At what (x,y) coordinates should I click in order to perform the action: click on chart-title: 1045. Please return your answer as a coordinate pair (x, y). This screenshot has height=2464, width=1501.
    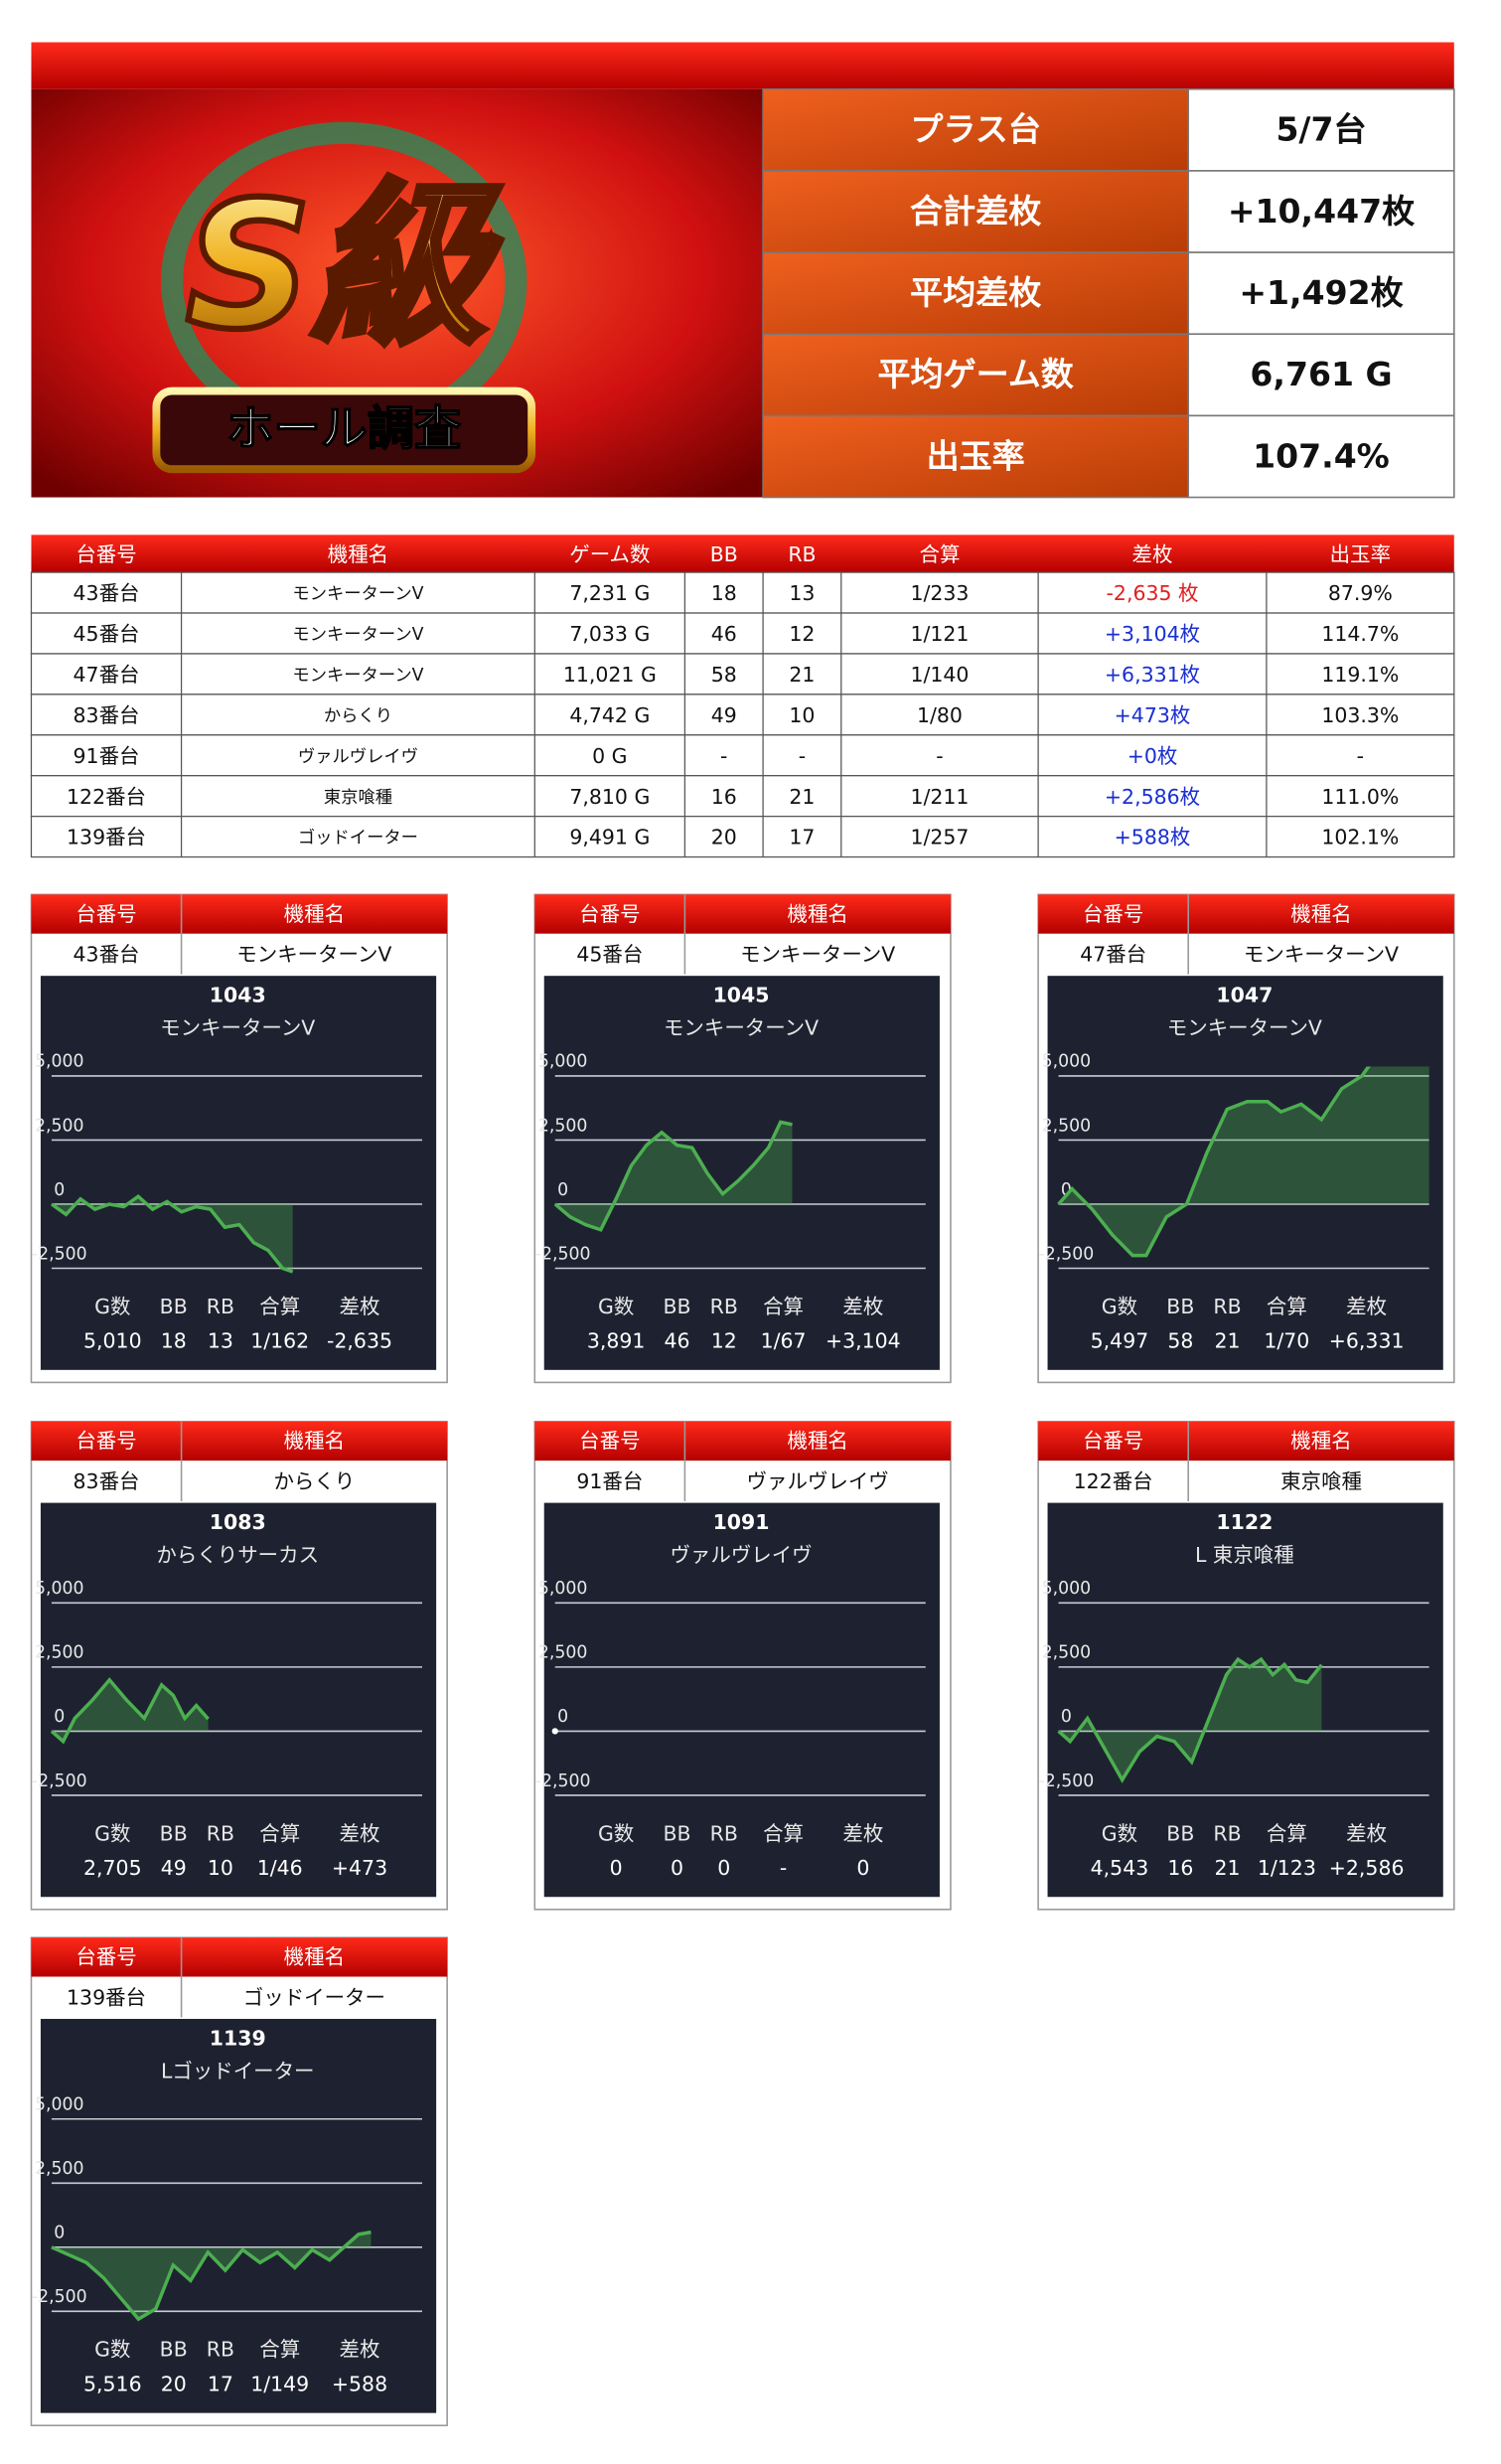
    Looking at the image, I should click on (741, 995).